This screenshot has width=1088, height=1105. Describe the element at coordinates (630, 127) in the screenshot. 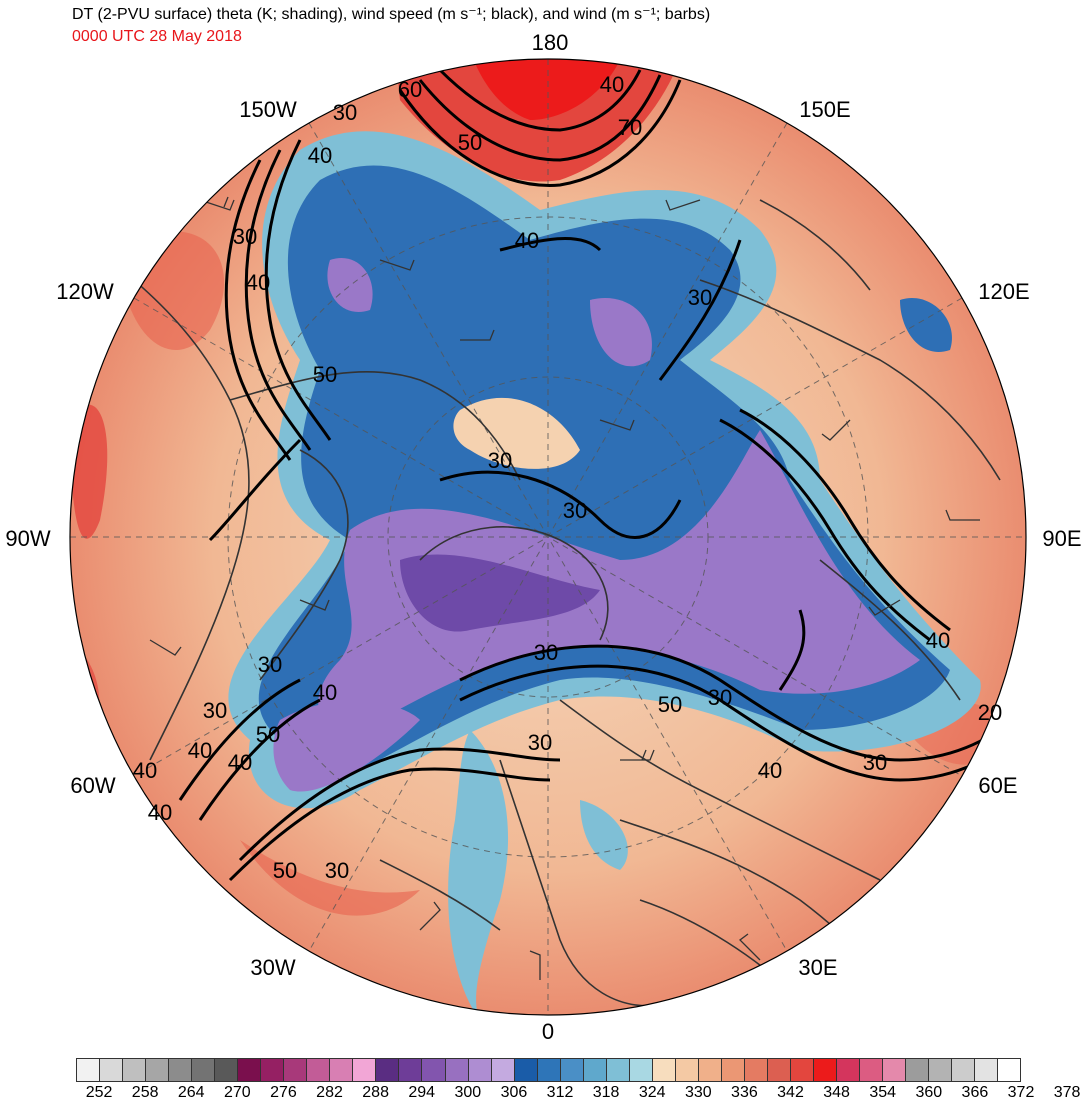

I see `contour-label: 70` at that location.